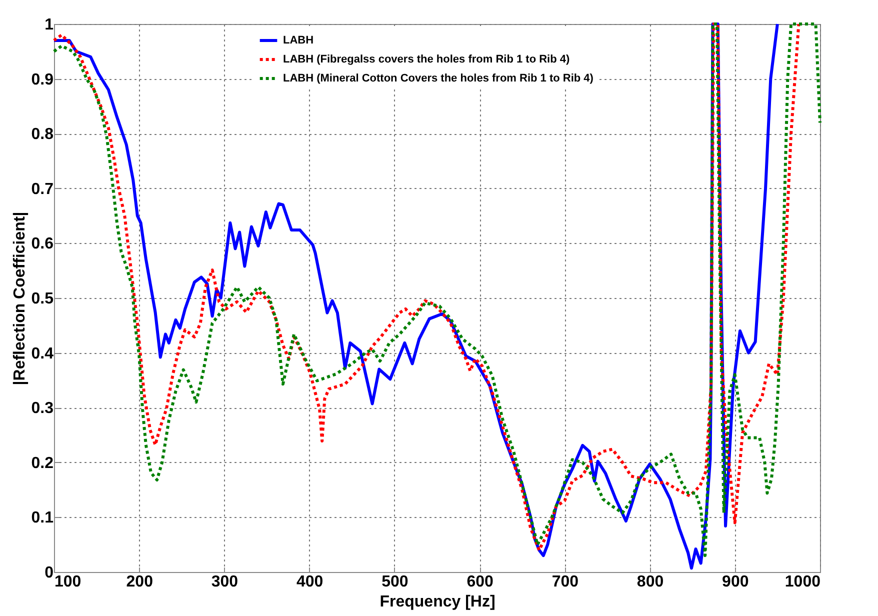  I want to click on legend-label: LABH (Fibregalss covers the holes from Rib 1 to Rib 4), so click(426, 60).